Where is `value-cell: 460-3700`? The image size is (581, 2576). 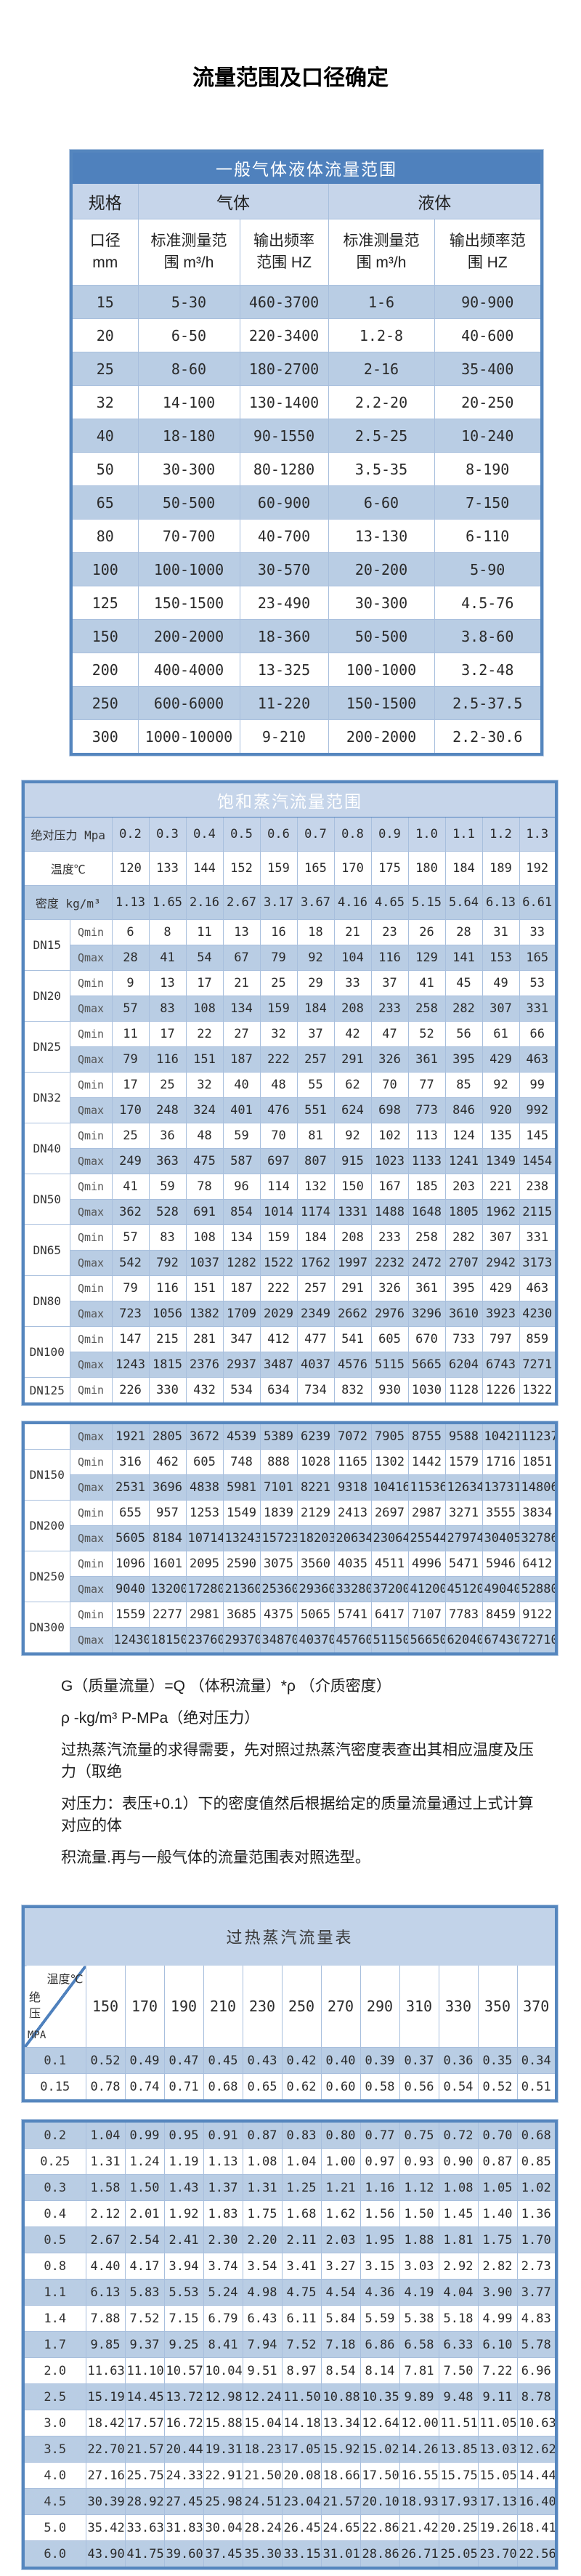 value-cell: 460-3700 is located at coordinates (284, 302).